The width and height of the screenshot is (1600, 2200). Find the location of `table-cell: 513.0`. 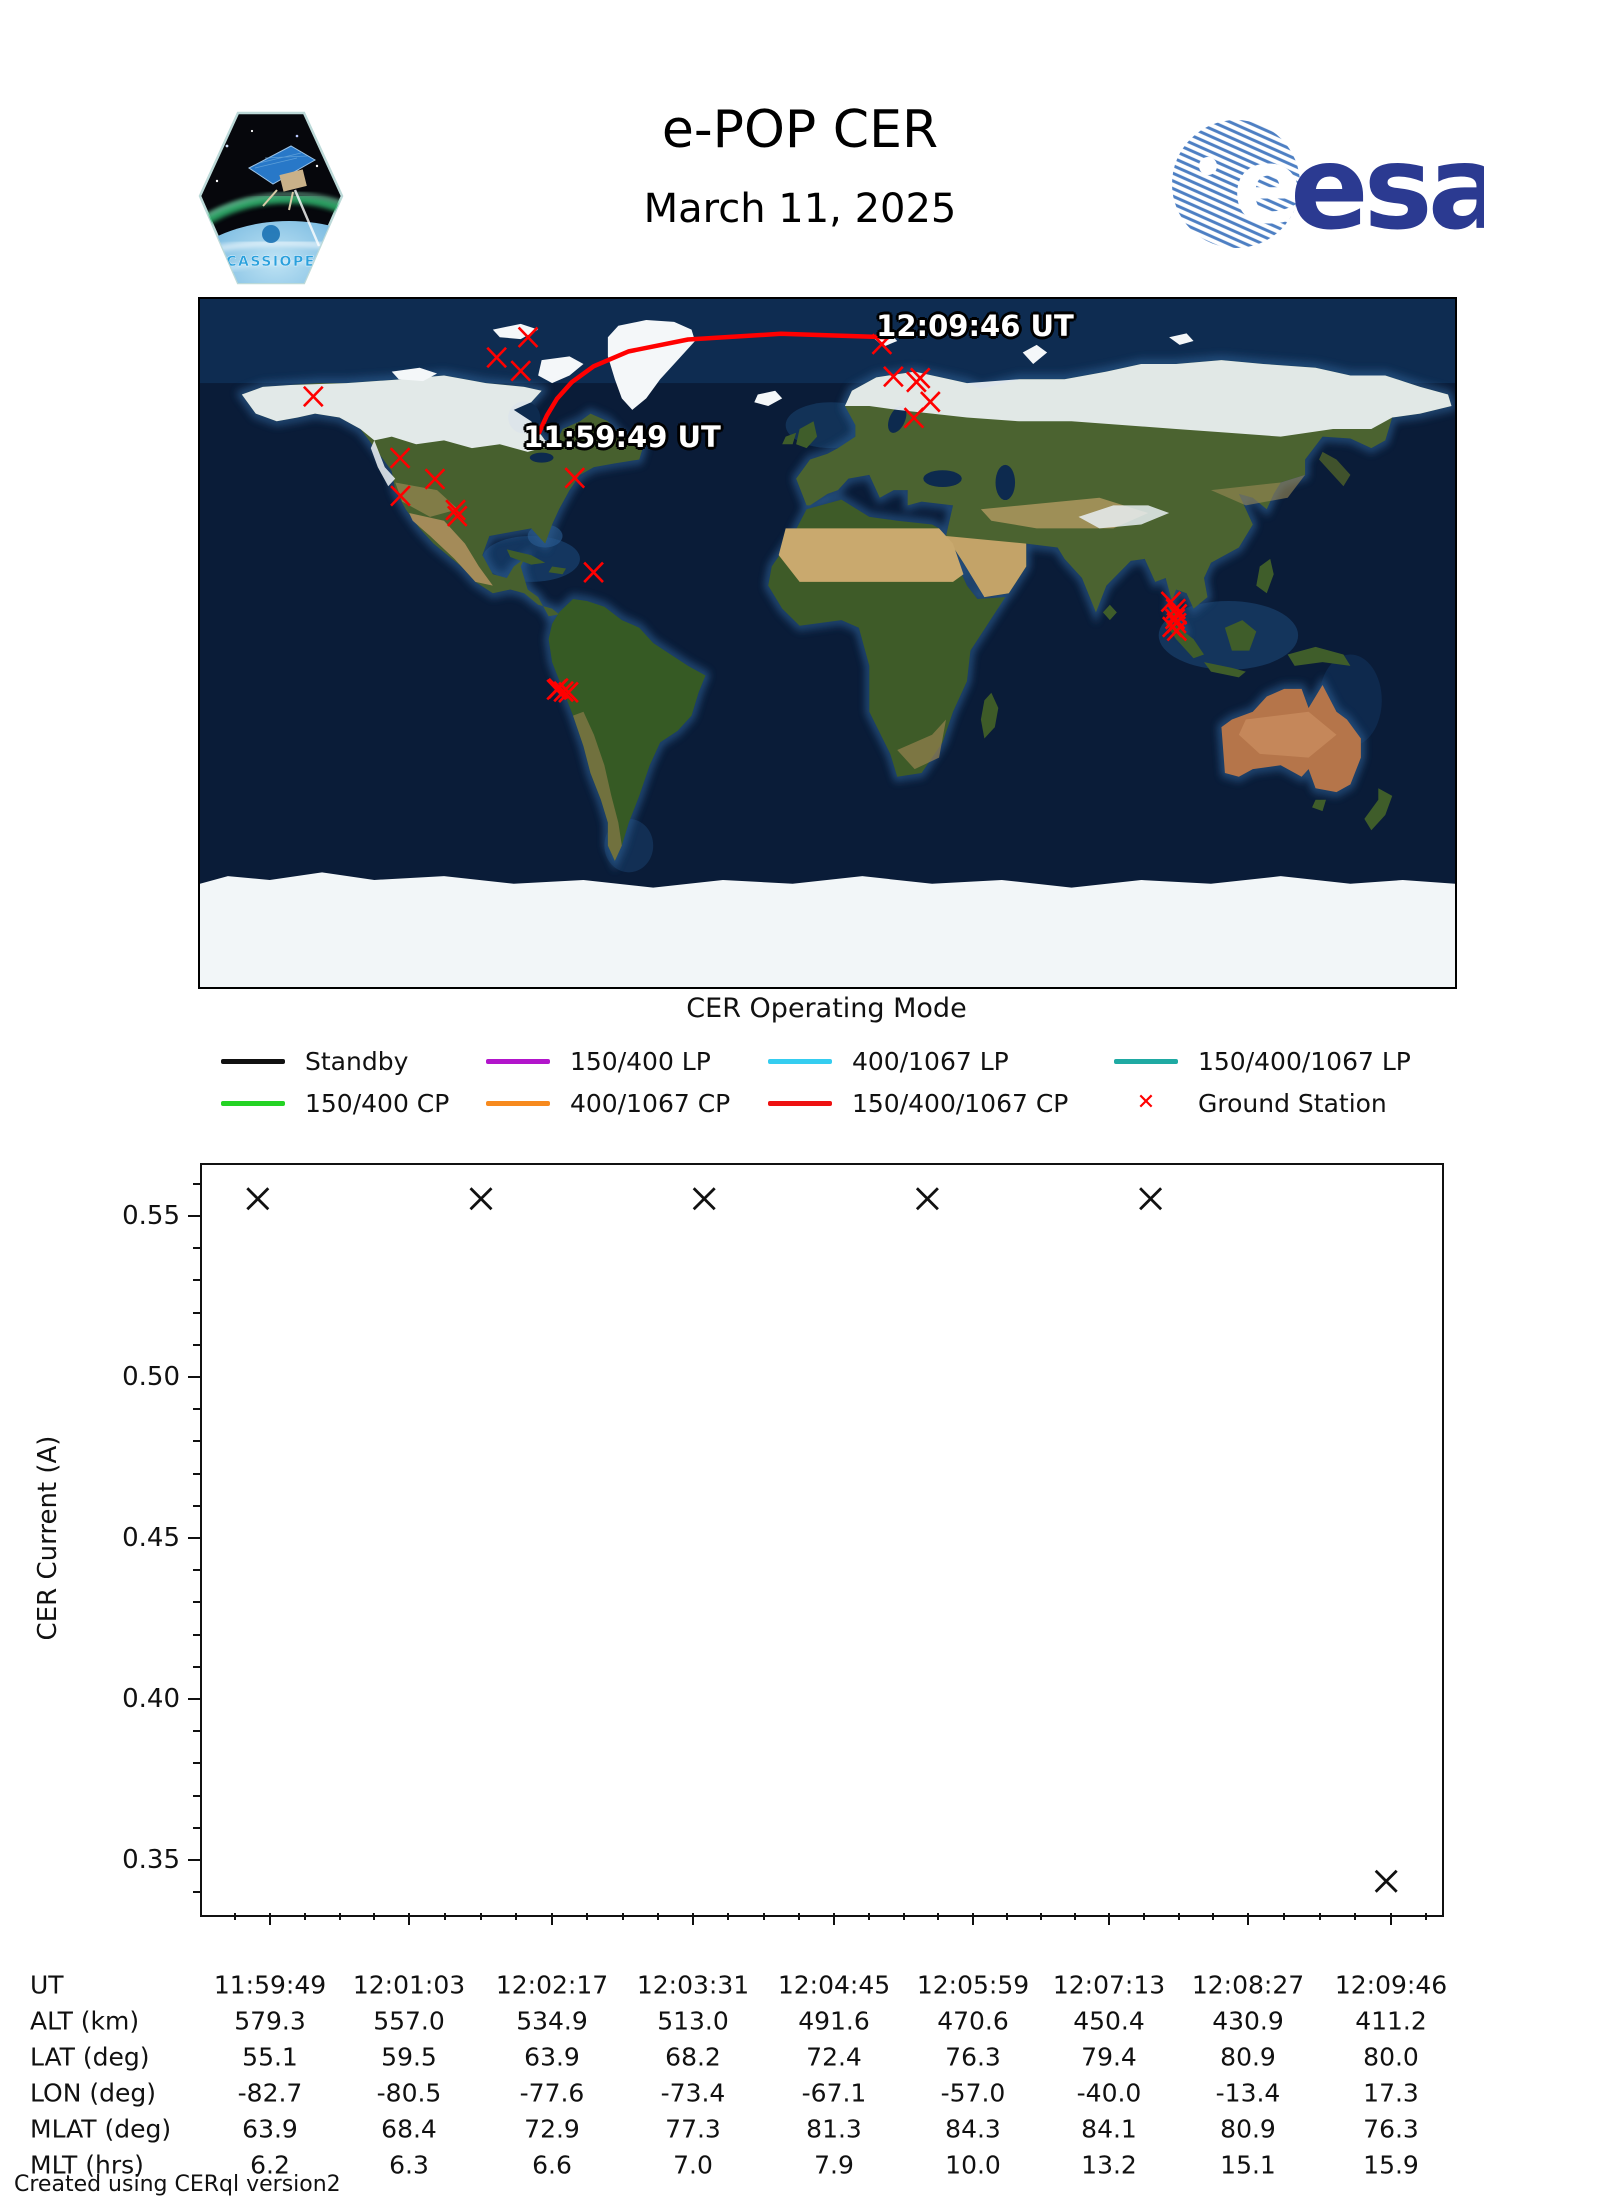

table-cell: 513.0 is located at coordinates (693, 2021).